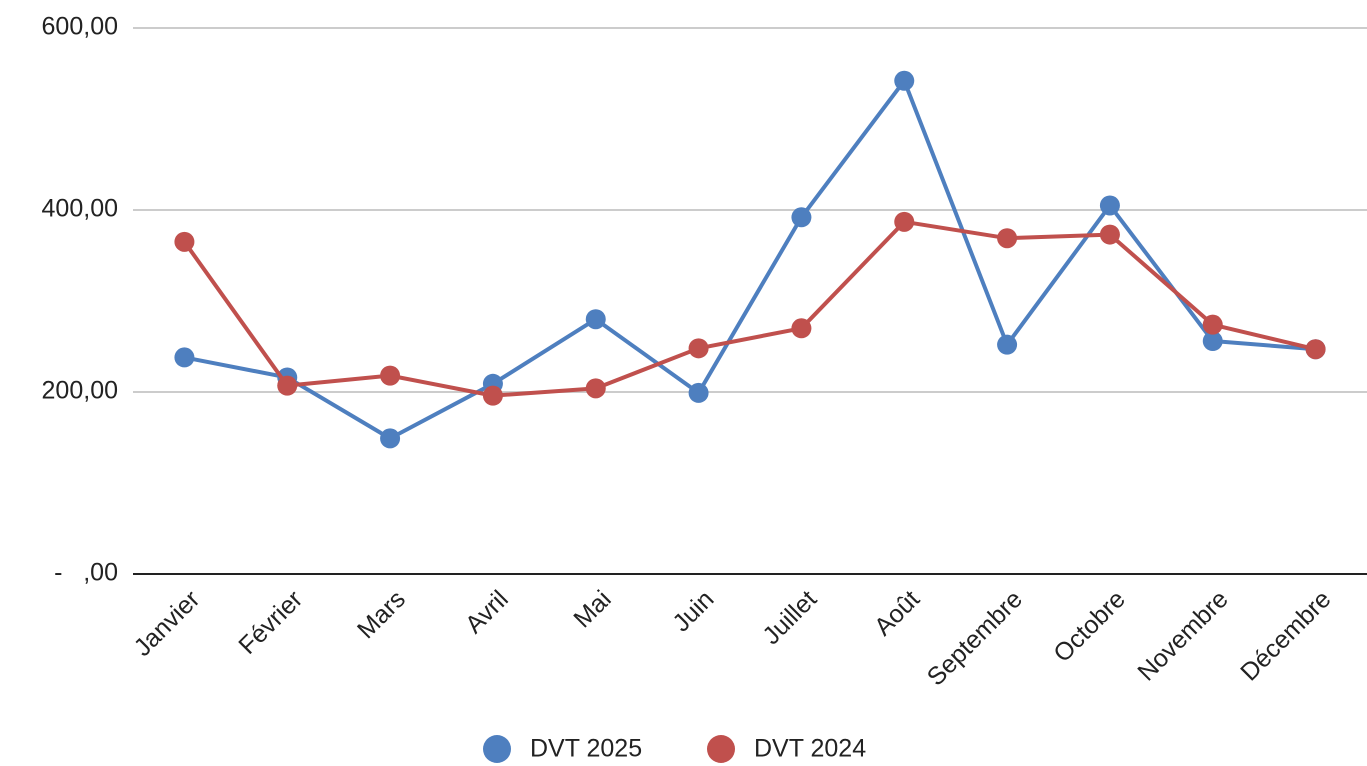 The width and height of the screenshot is (1367, 766). I want to click on y-tick-label: 400,00, so click(80, 209).